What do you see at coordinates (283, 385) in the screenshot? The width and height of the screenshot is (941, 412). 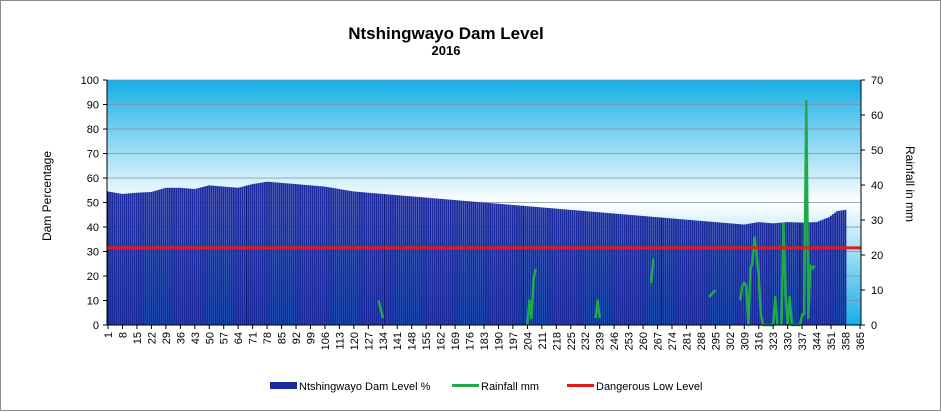 I see `legend-dam-swatch` at bounding box center [283, 385].